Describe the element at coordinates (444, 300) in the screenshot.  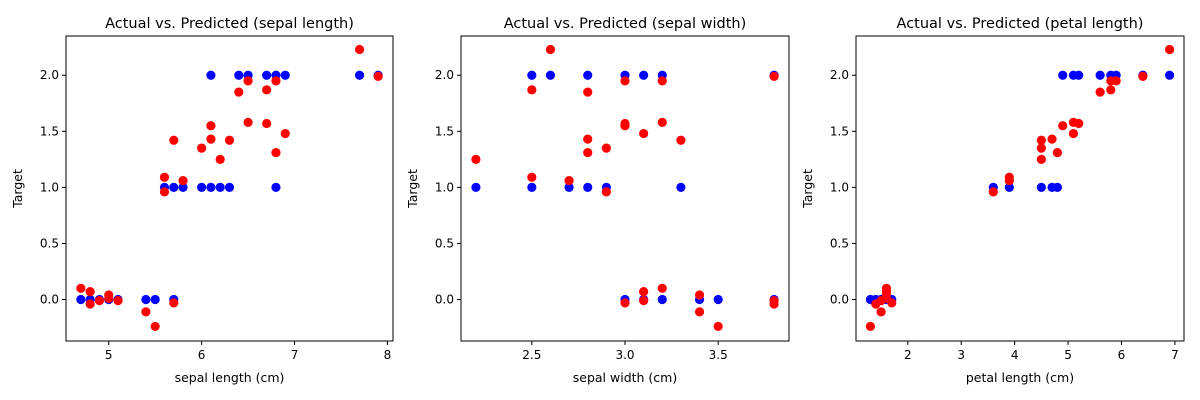
I see `y-tick-label: 0.0` at that location.